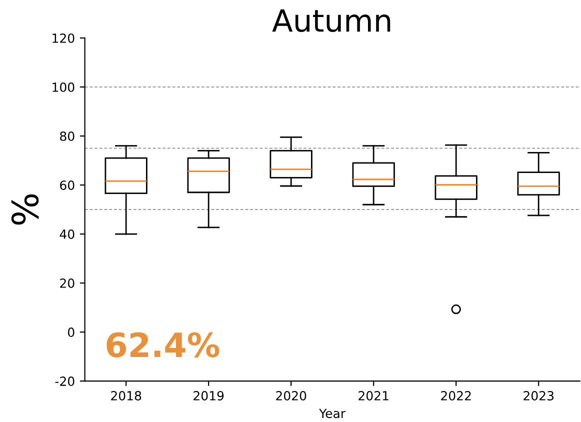 This screenshot has height=422, width=581. I want to click on x-tick-label: 2020, so click(291, 395).